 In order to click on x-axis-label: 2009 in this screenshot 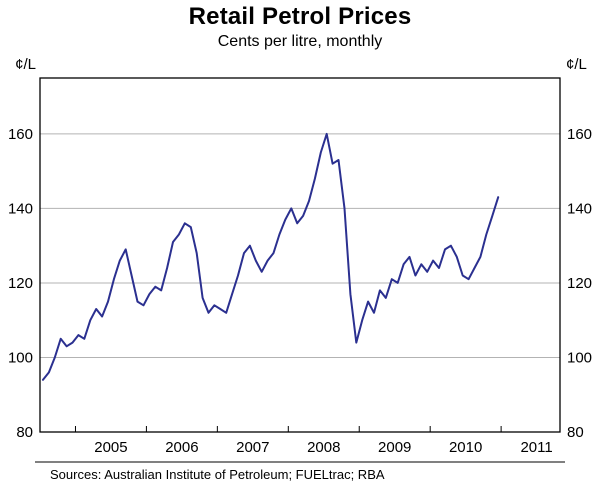, I will do `click(394, 447)`.